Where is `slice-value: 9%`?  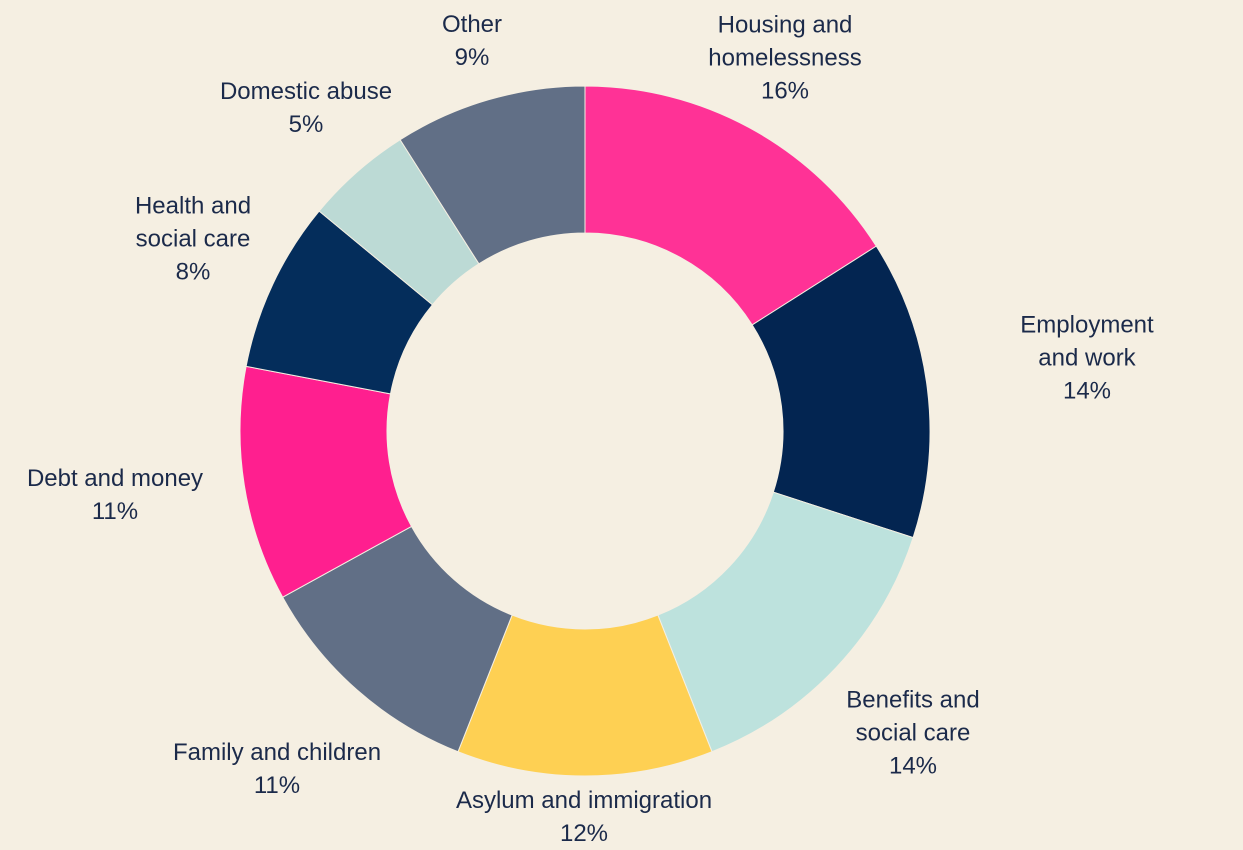 slice-value: 9% is located at coordinates (472, 57).